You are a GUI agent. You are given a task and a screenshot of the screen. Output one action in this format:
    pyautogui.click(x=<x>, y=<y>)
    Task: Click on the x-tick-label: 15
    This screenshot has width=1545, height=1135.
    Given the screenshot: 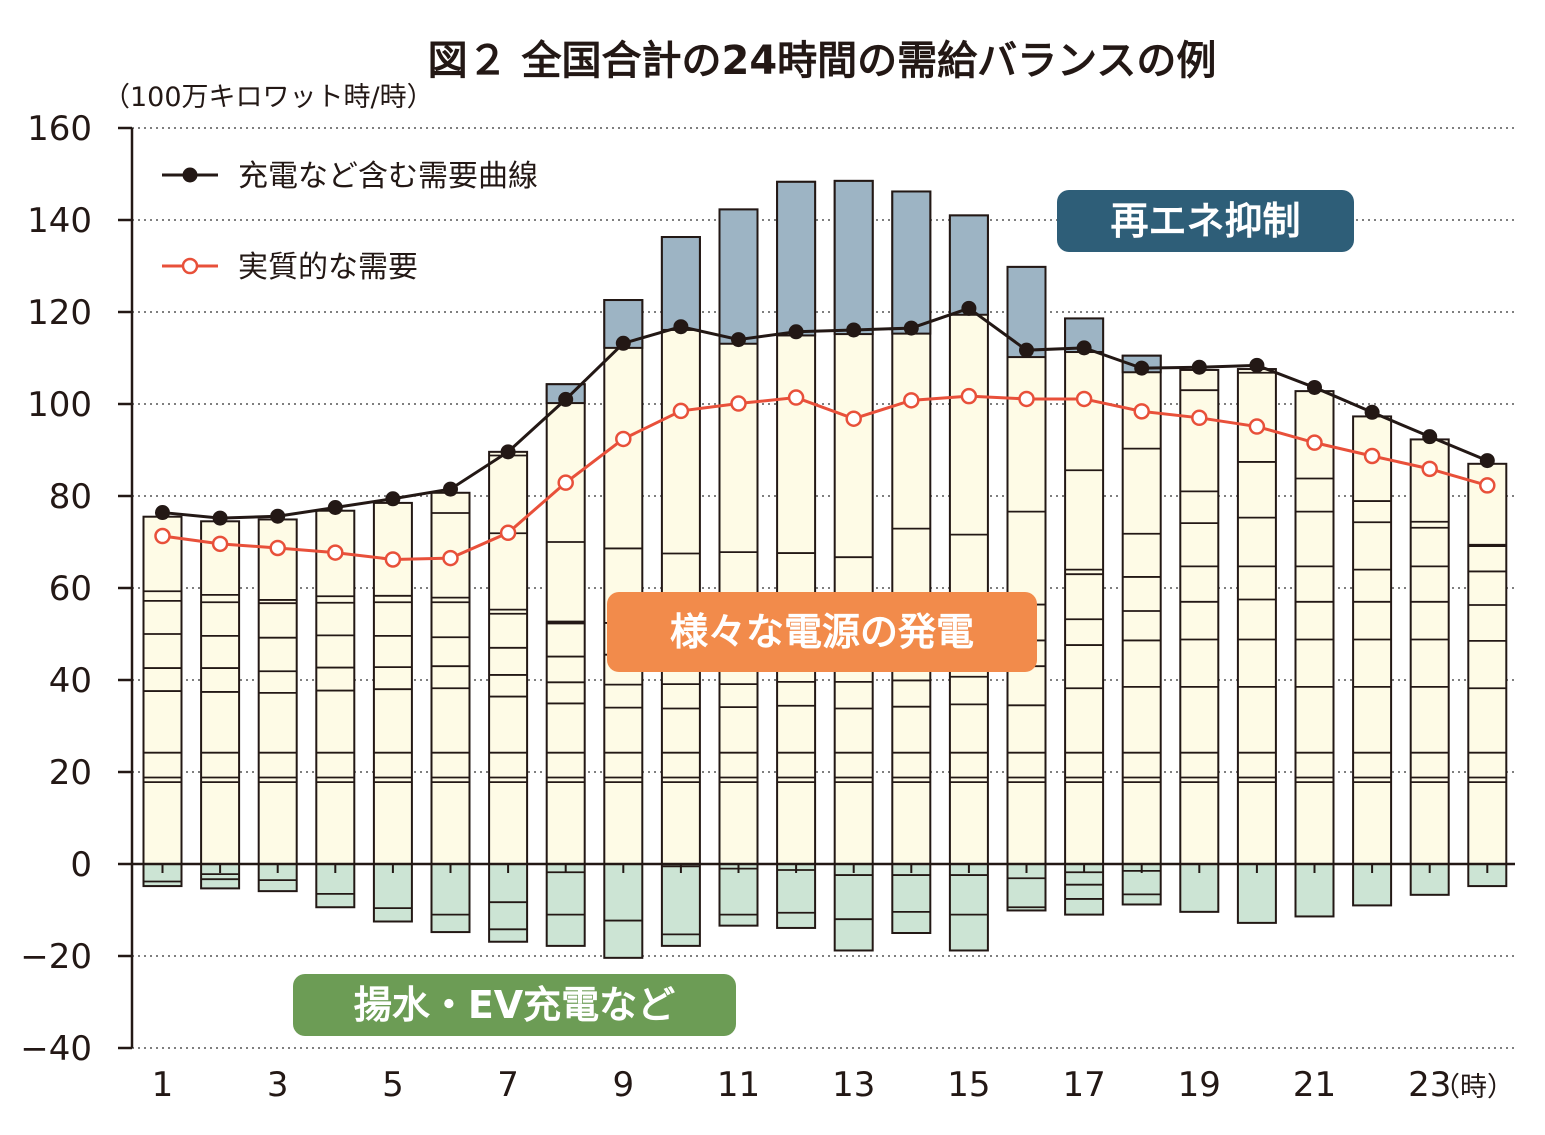 What is the action you would take?
    pyautogui.click(x=968, y=1085)
    